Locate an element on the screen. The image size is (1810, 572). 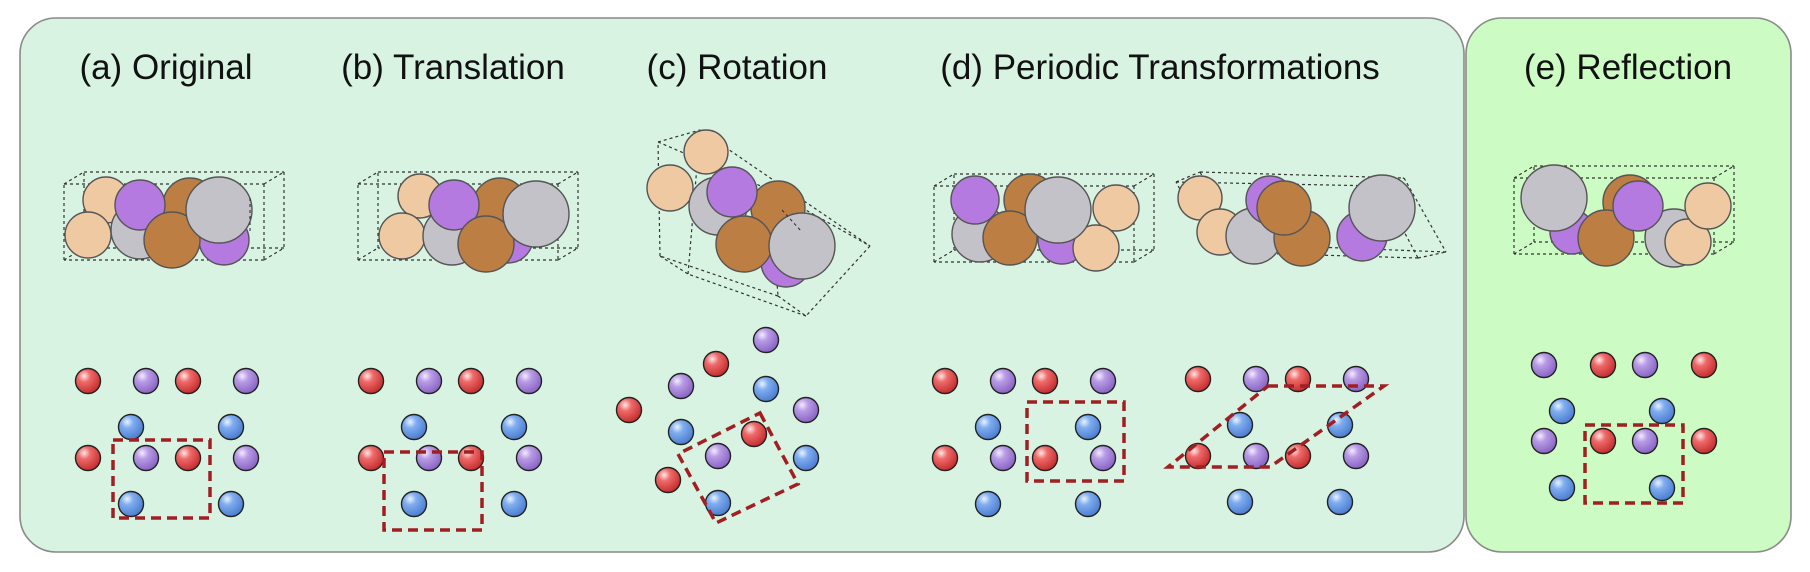
crystal-original is located at coordinates (174, 220).